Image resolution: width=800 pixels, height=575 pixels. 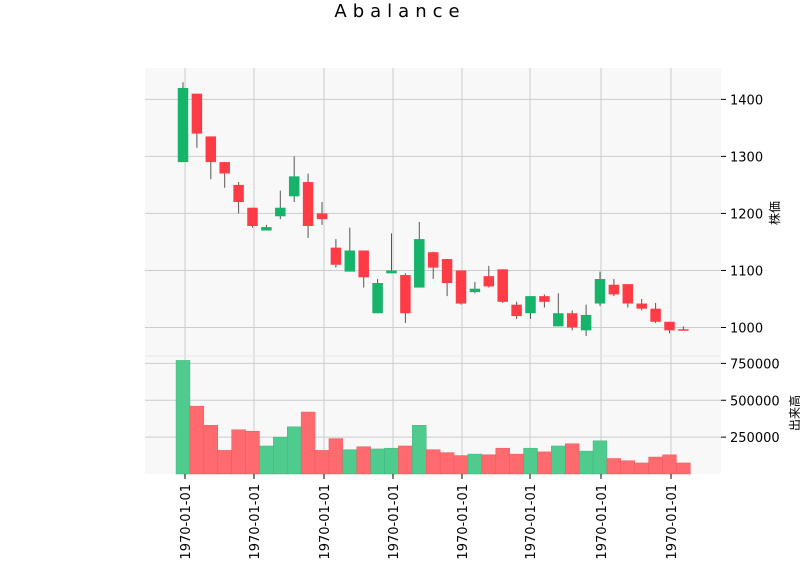 What do you see at coordinates (746, 214) in the screenshot?
I see `price-tick-label: 1200` at bounding box center [746, 214].